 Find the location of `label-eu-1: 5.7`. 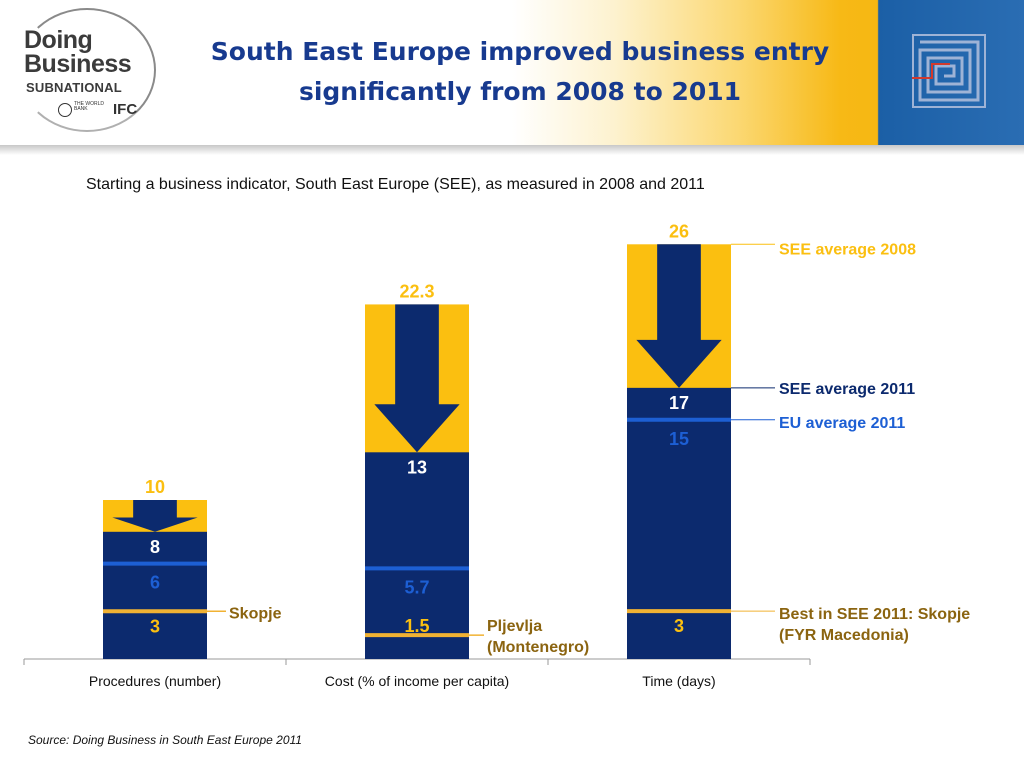

label-eu-1: 5.7 is located at coordinates (416, 587).